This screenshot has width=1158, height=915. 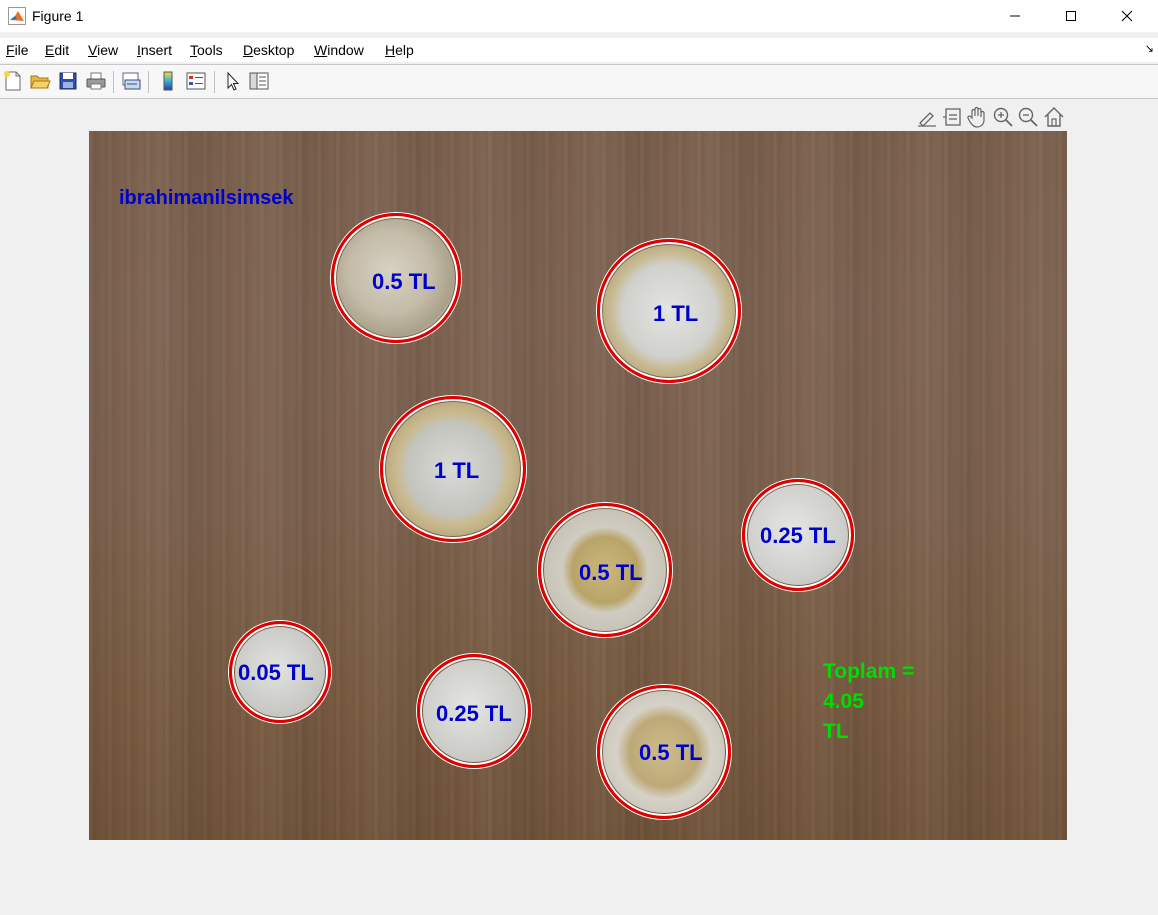 What do you see at coordinates (321, 50) in the screenshot?
I see `menu-window-accel: W` at bounding box center [321, 50].